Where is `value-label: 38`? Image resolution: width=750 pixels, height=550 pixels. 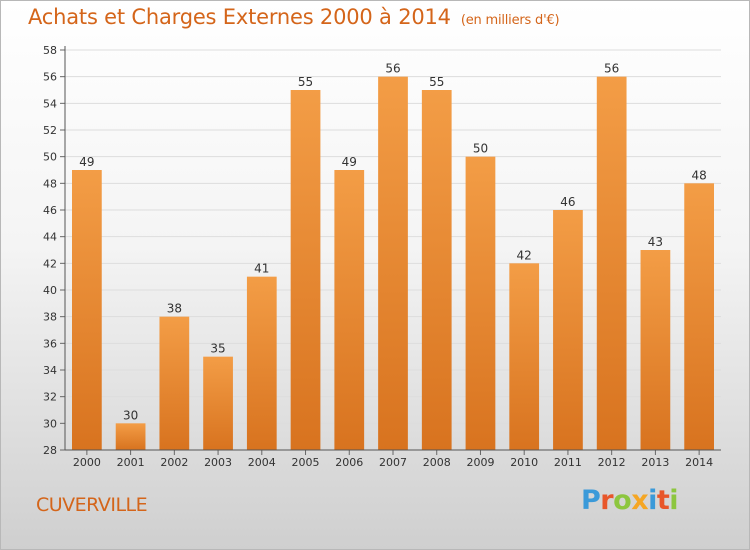
value-label: 38 is located at coordinates (174, 309).